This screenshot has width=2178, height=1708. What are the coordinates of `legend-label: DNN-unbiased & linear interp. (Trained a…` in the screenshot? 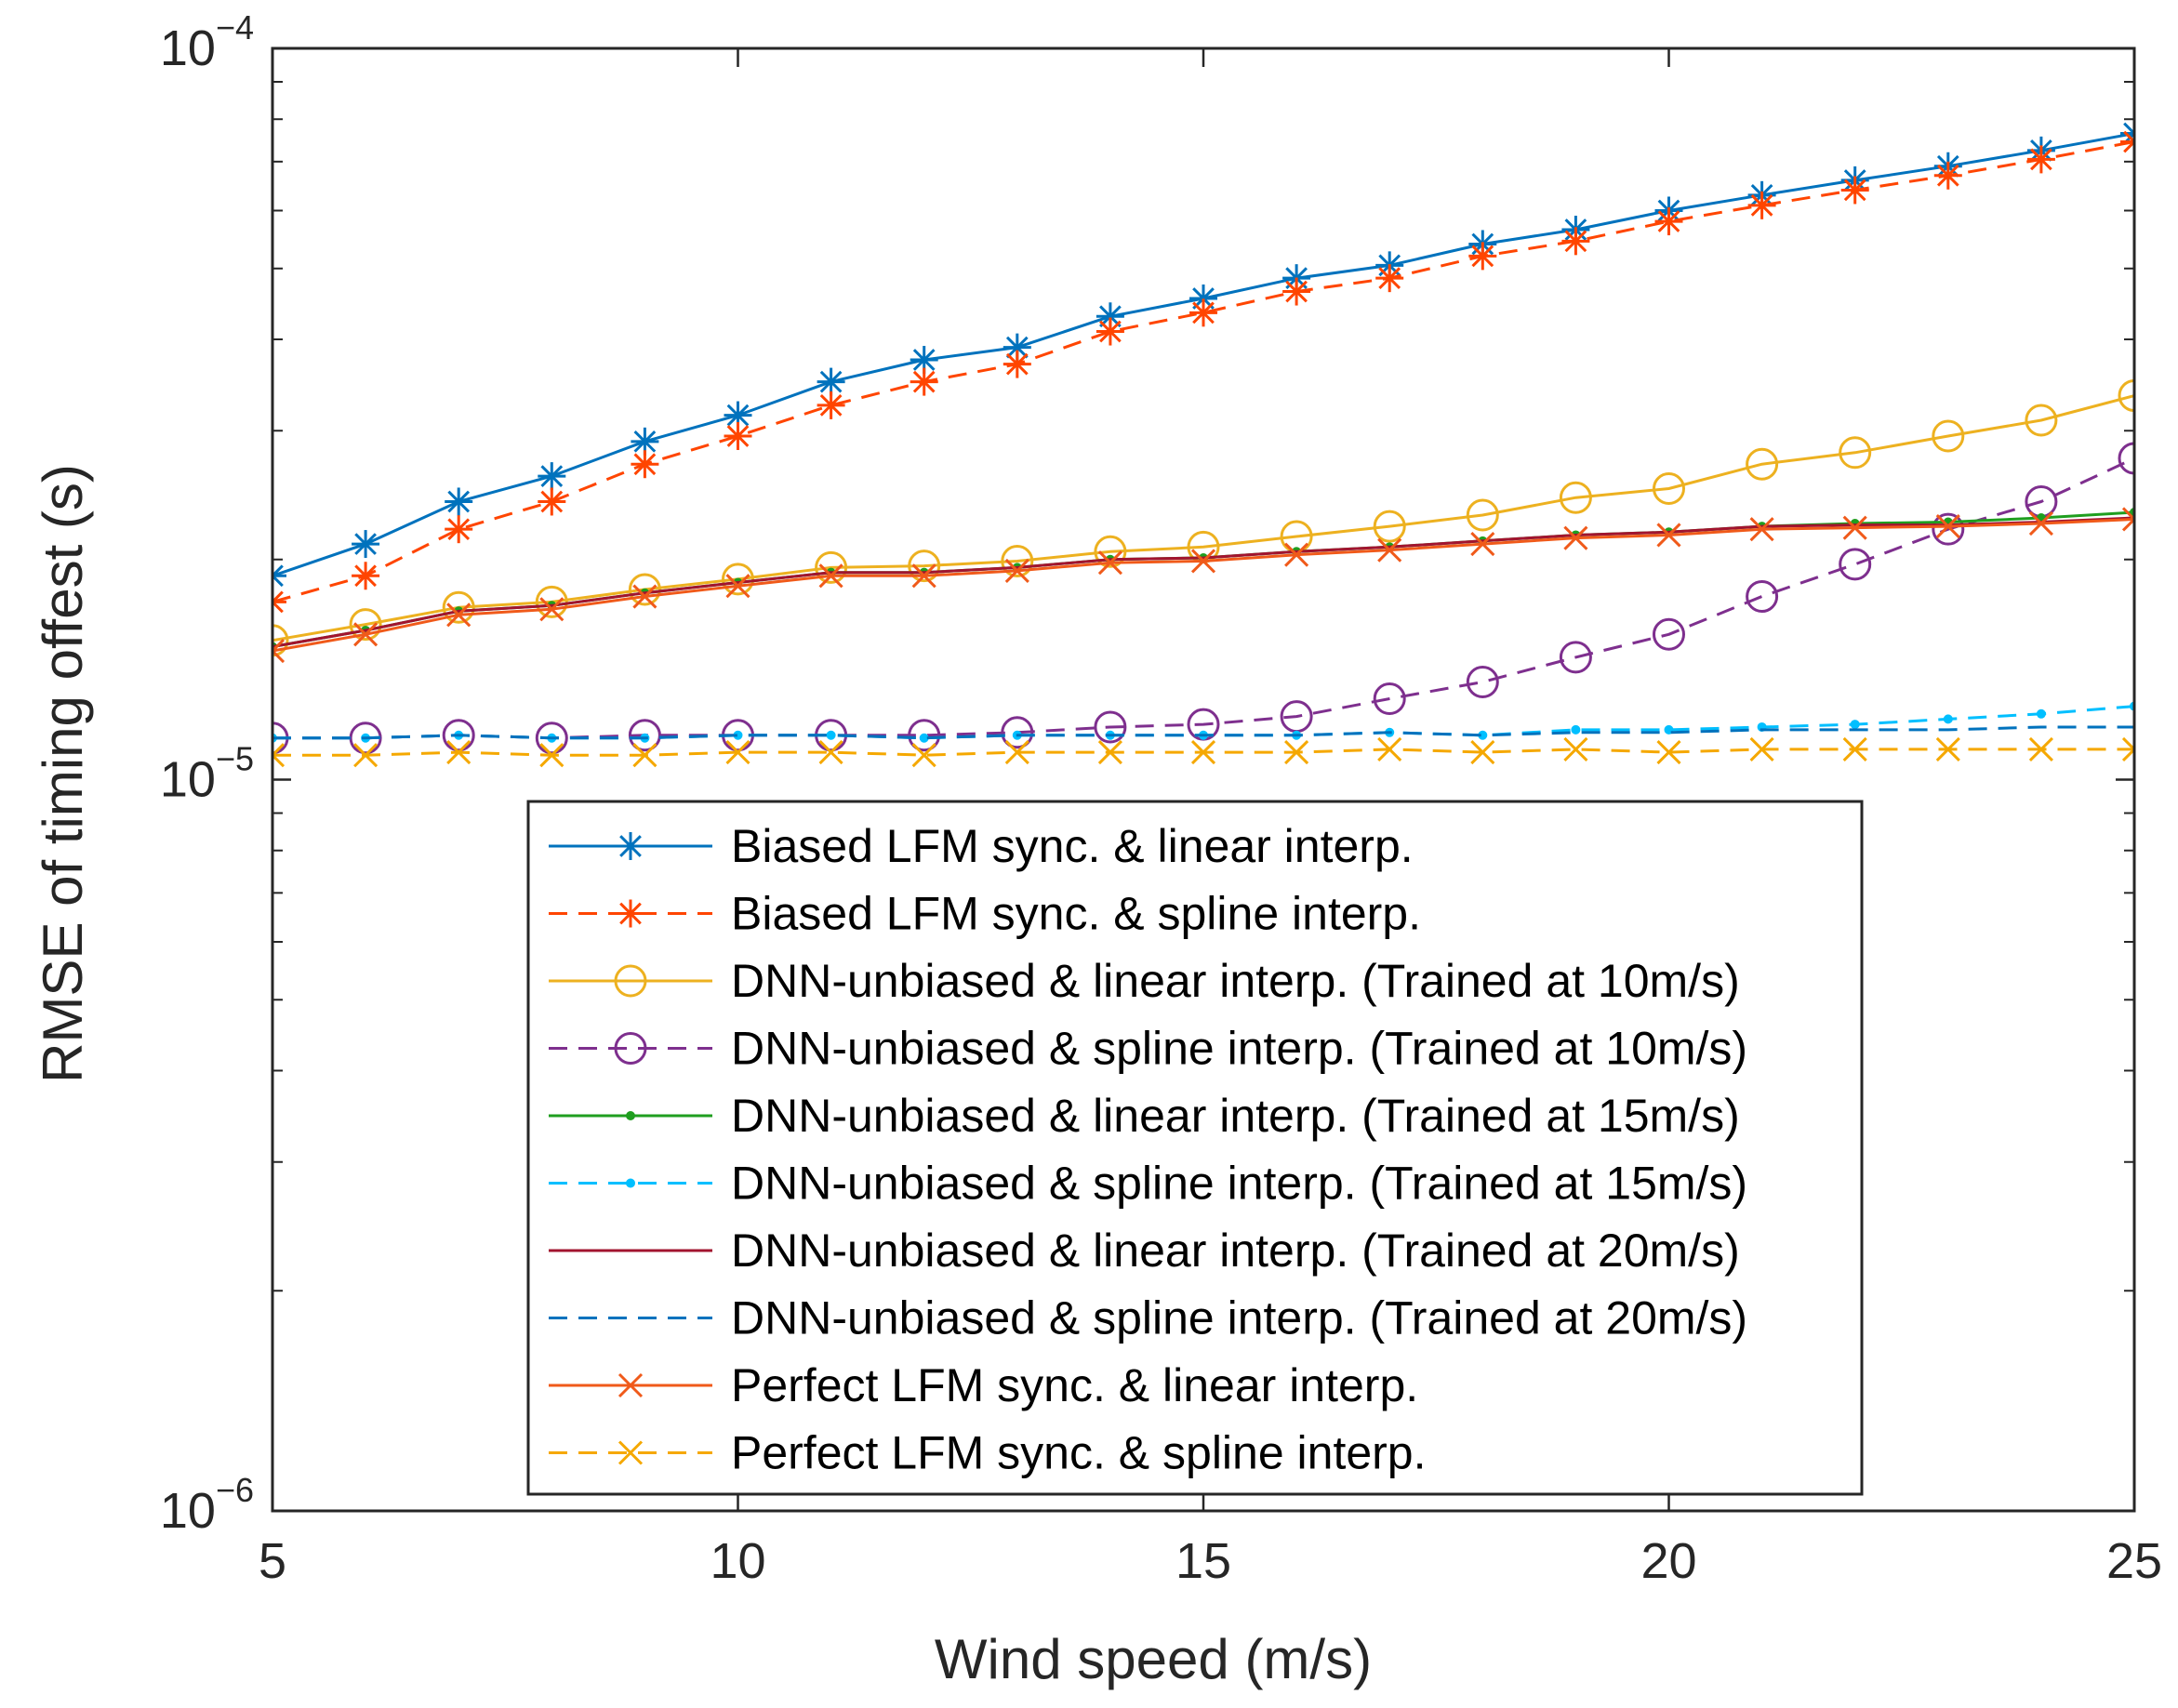 It's located at (1235, 981).